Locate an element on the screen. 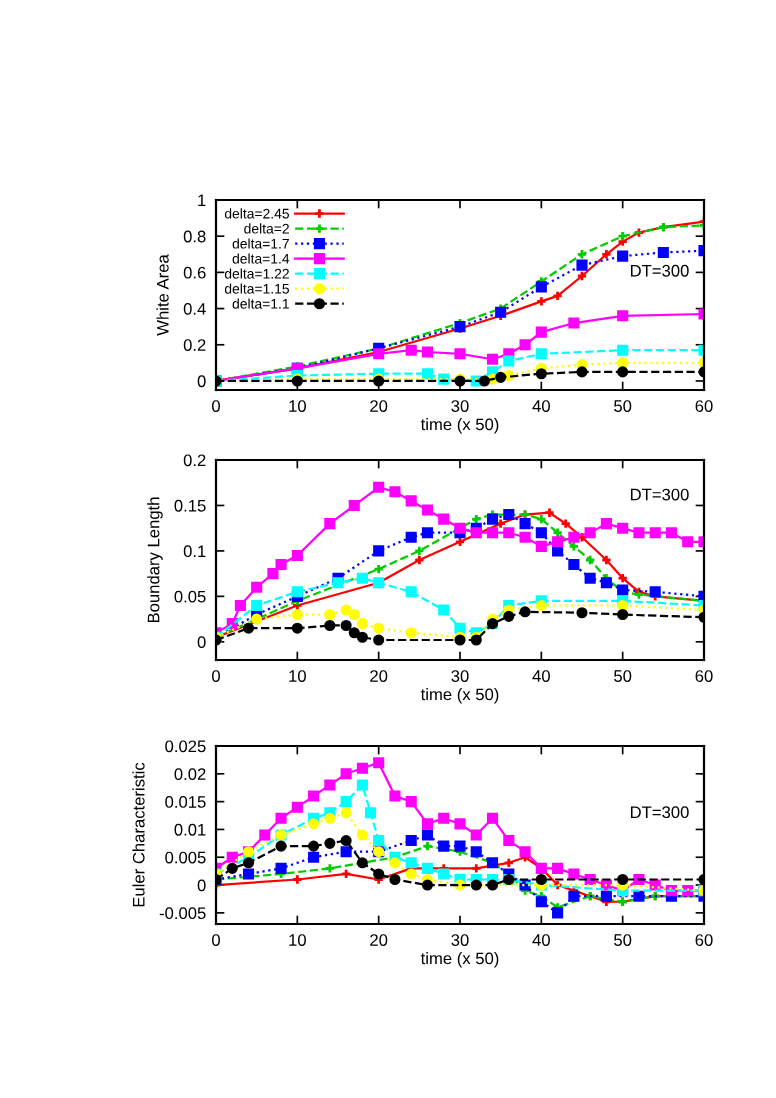  y-axis-title: White Area is located at coordinates (162, 295).